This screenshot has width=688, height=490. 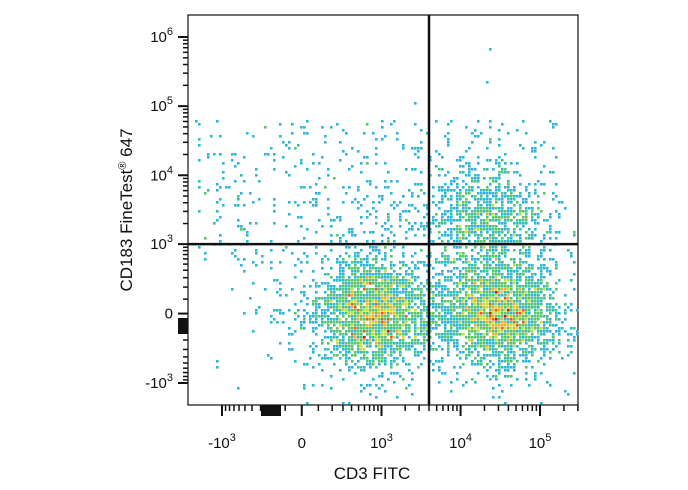 What do you see at coordinates (161, 174) in the screenshot?
I see `y-tick-label: 104` at bounding box center [161, 174].